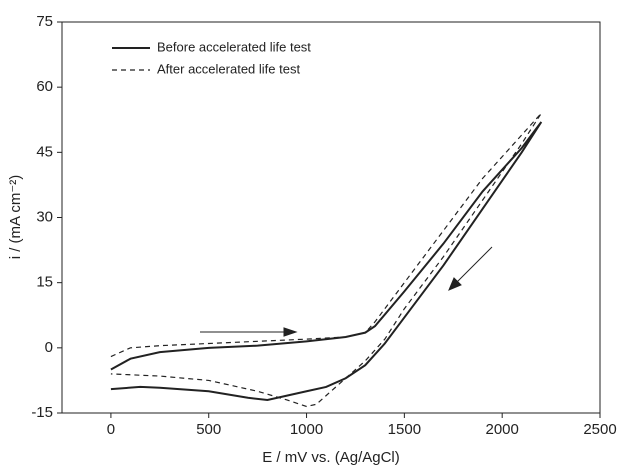 The height and width of the screenshot is (476, 623). I want to click on x-tick-label: 0, so click(111, 429).